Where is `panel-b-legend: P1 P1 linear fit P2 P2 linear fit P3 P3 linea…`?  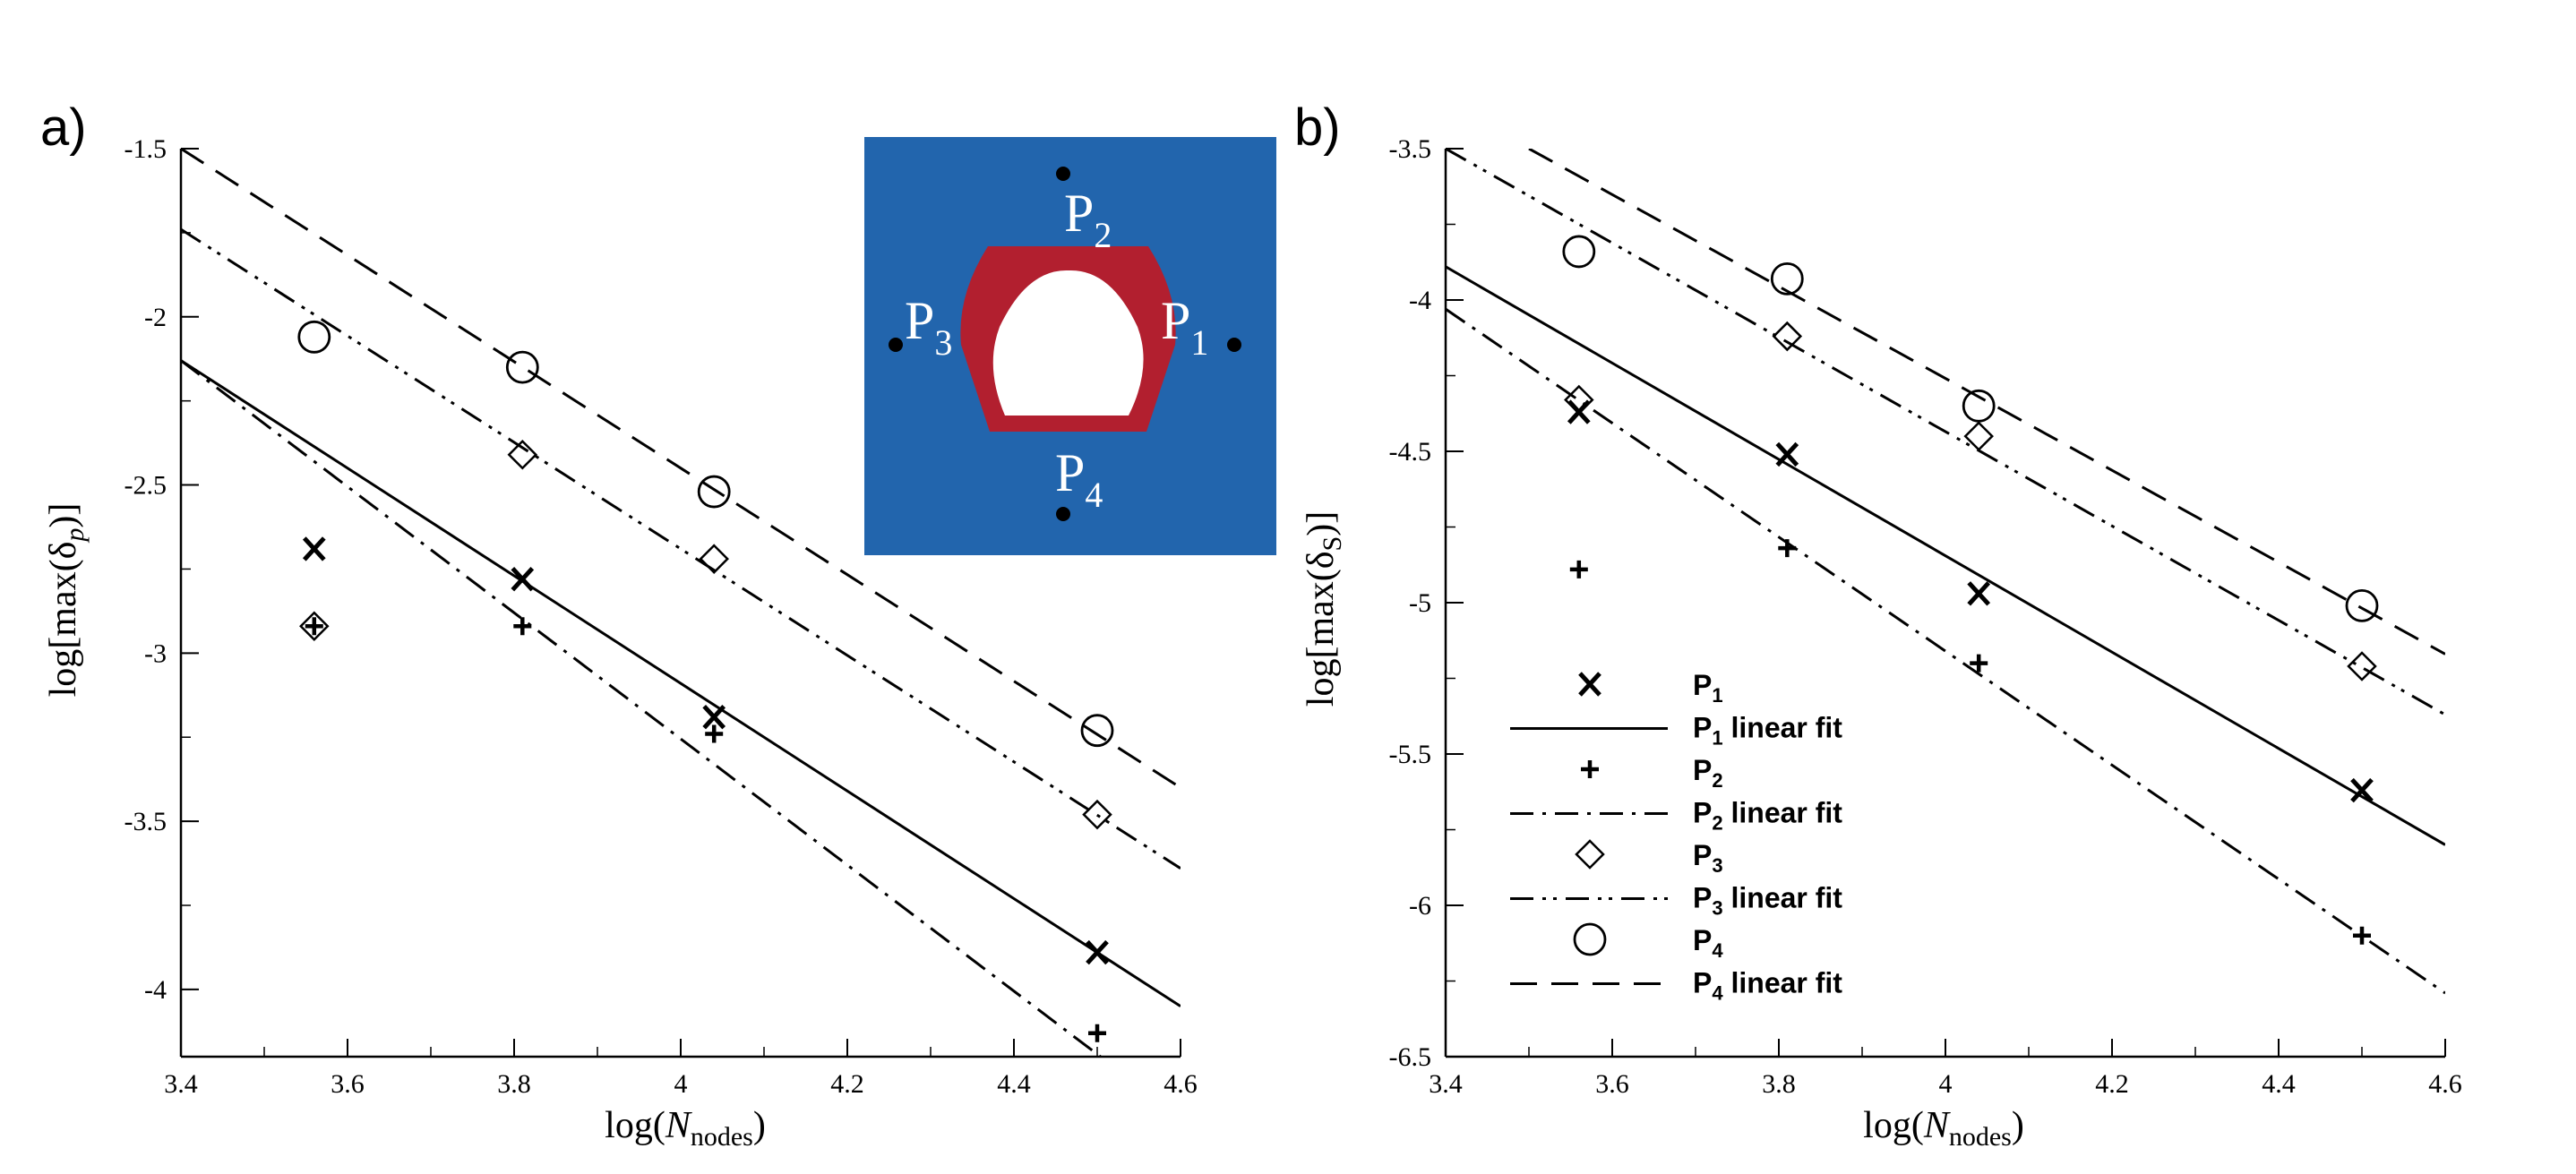 panel-b-legend: P1 P1 linear fit P2 P2 linear fit P3 P3 linea… is located at coordinates (1676, 837).